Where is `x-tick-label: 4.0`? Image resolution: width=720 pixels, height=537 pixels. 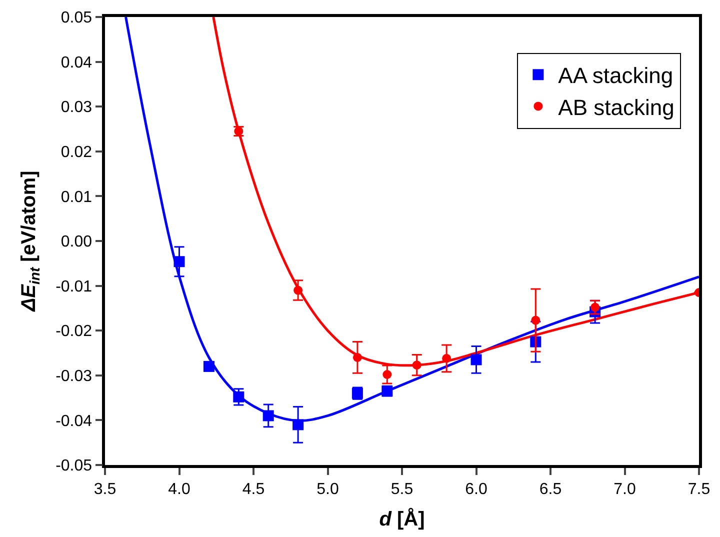
x-tick-label: 4.0 is located at coordinates (179, 489).